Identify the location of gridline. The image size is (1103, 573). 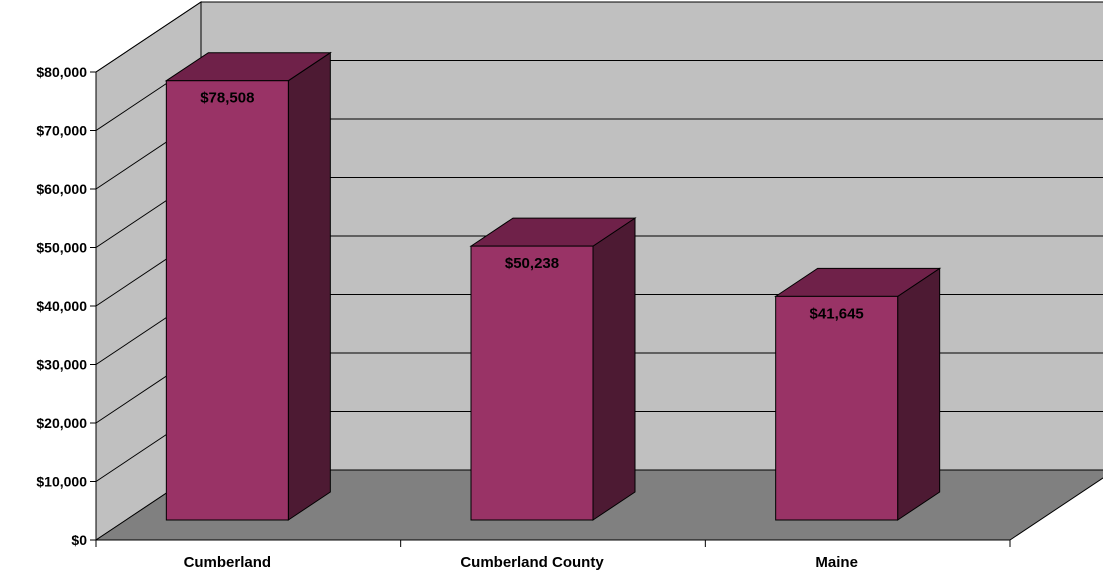
(599, 37).